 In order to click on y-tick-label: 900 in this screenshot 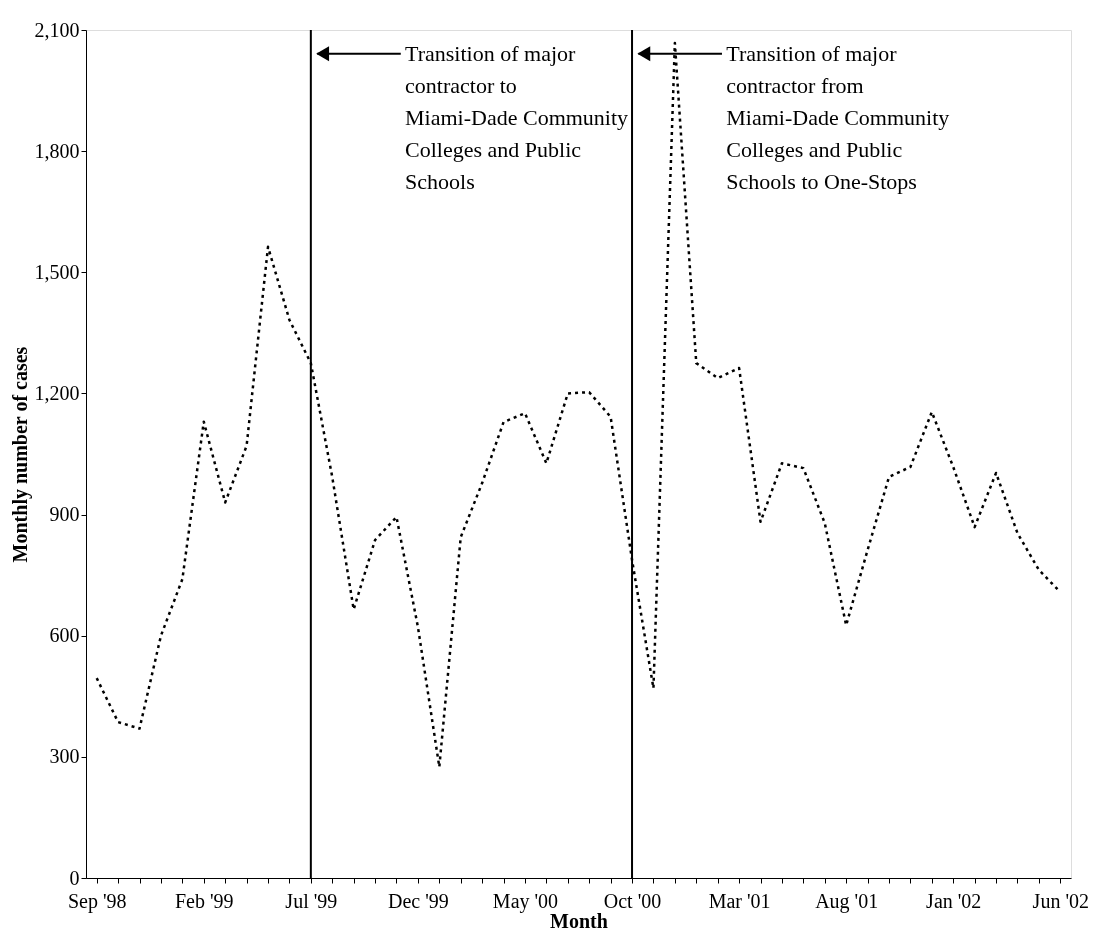, I will do `click(64, 514)`.